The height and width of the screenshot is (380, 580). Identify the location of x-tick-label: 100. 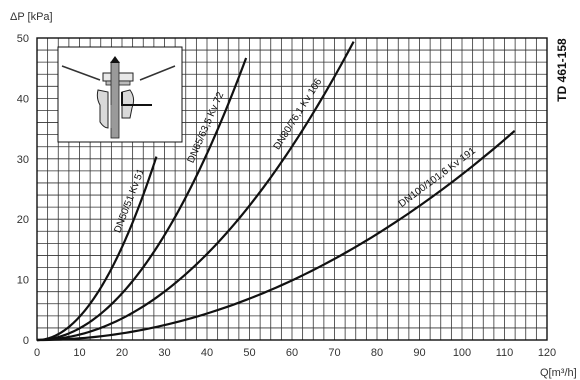
(462, 353).